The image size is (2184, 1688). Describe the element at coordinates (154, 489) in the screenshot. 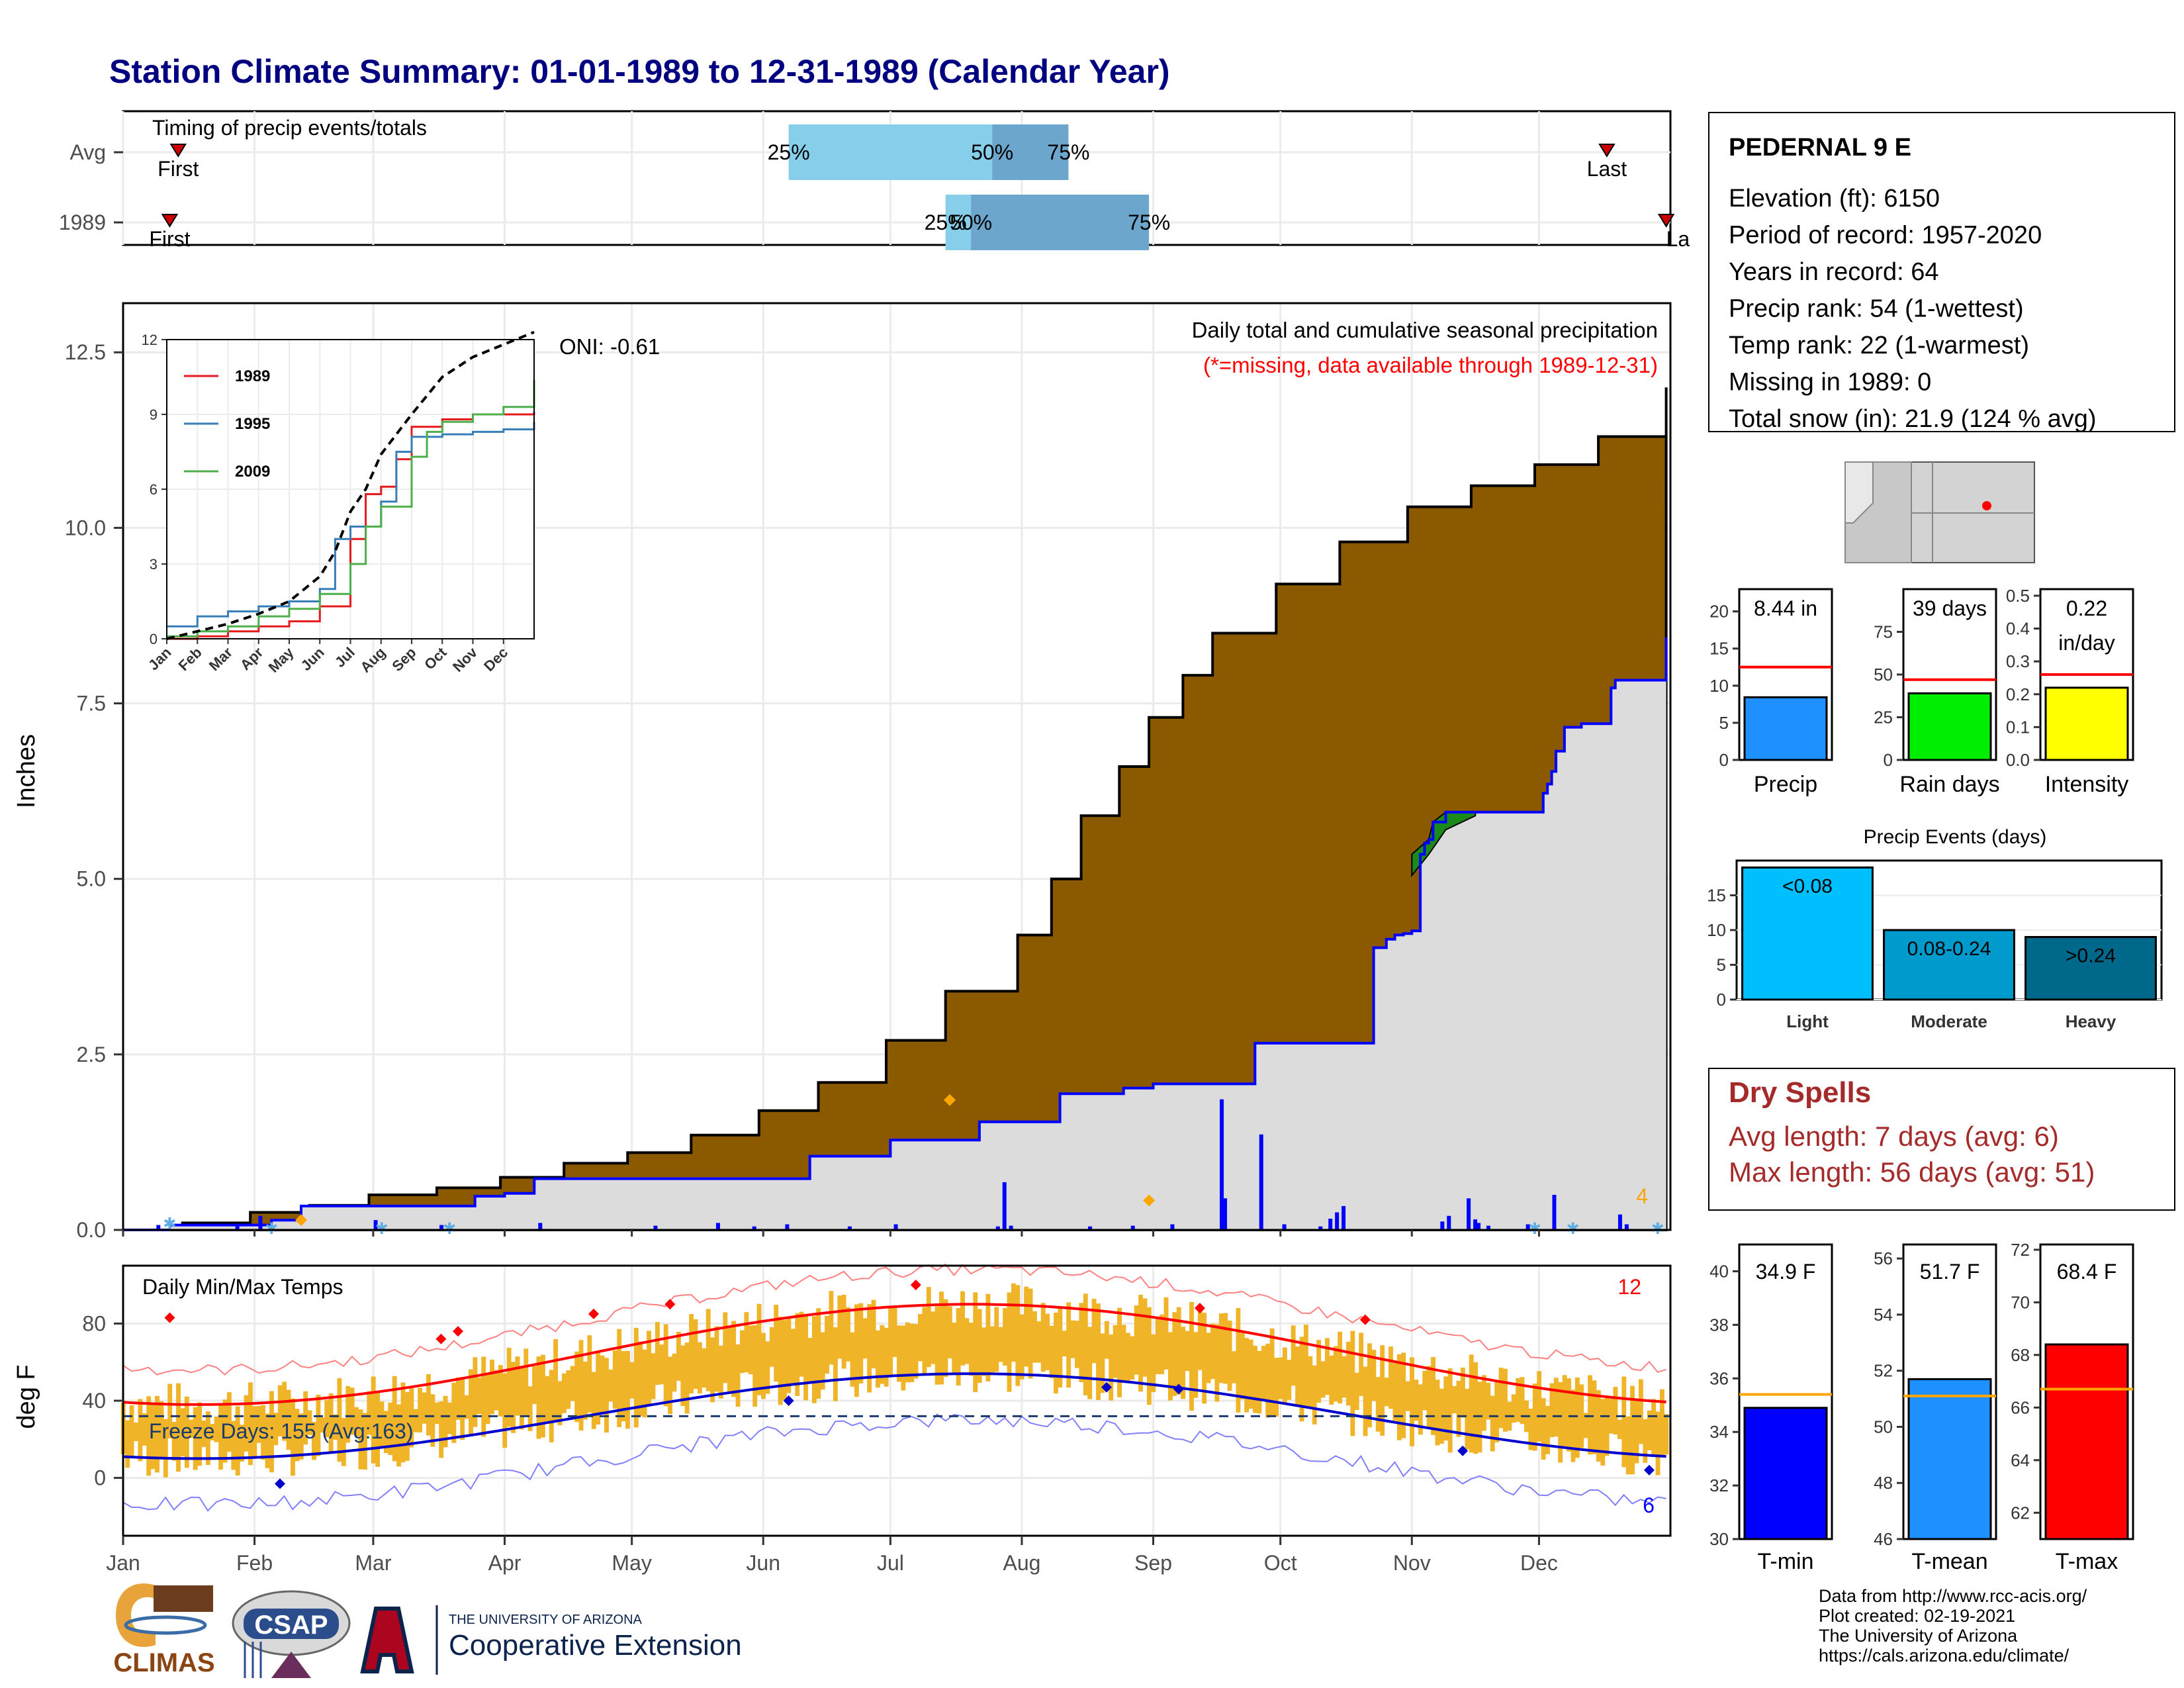

I see `inset-y-tick-label: 6` at that location.